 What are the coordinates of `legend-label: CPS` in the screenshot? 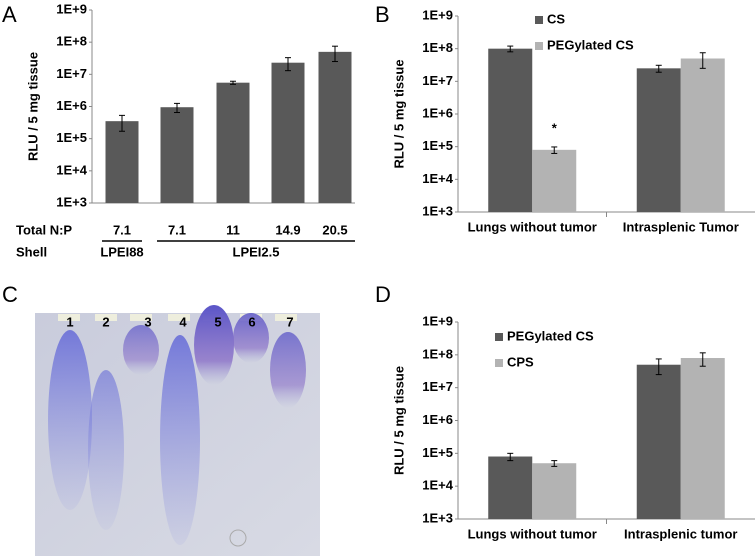 It's located at (520, 361).